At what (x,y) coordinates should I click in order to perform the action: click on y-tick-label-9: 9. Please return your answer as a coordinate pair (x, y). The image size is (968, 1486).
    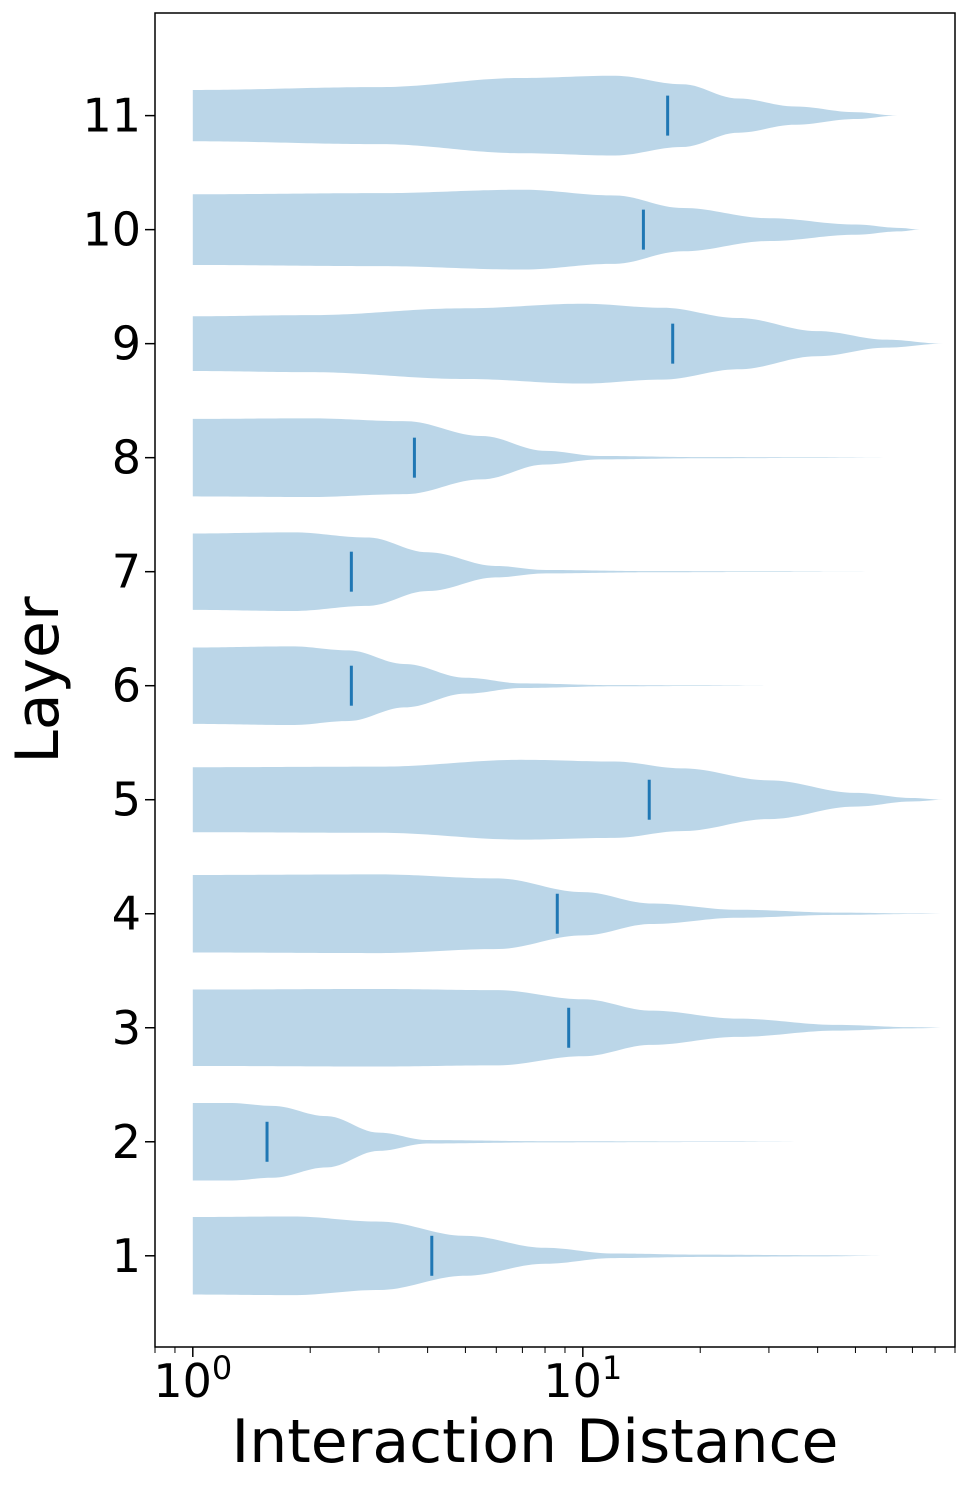
    Looking at the image, I should click on (126, 344).